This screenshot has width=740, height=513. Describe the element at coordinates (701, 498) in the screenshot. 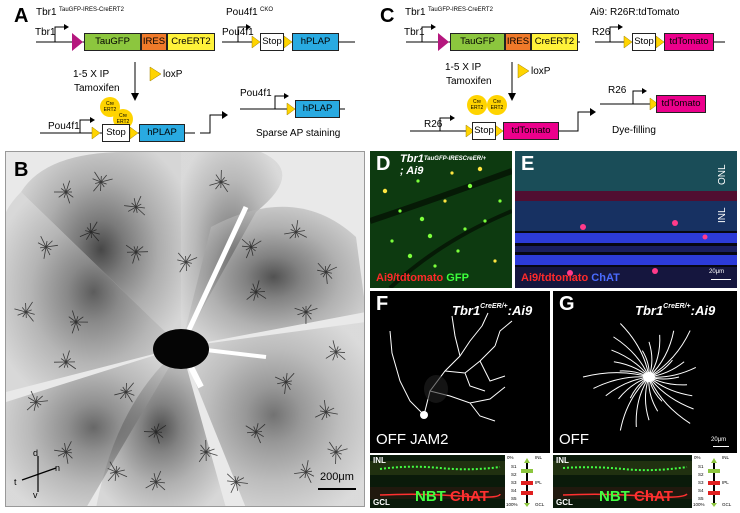

I see `s5-g: S5` at that location.